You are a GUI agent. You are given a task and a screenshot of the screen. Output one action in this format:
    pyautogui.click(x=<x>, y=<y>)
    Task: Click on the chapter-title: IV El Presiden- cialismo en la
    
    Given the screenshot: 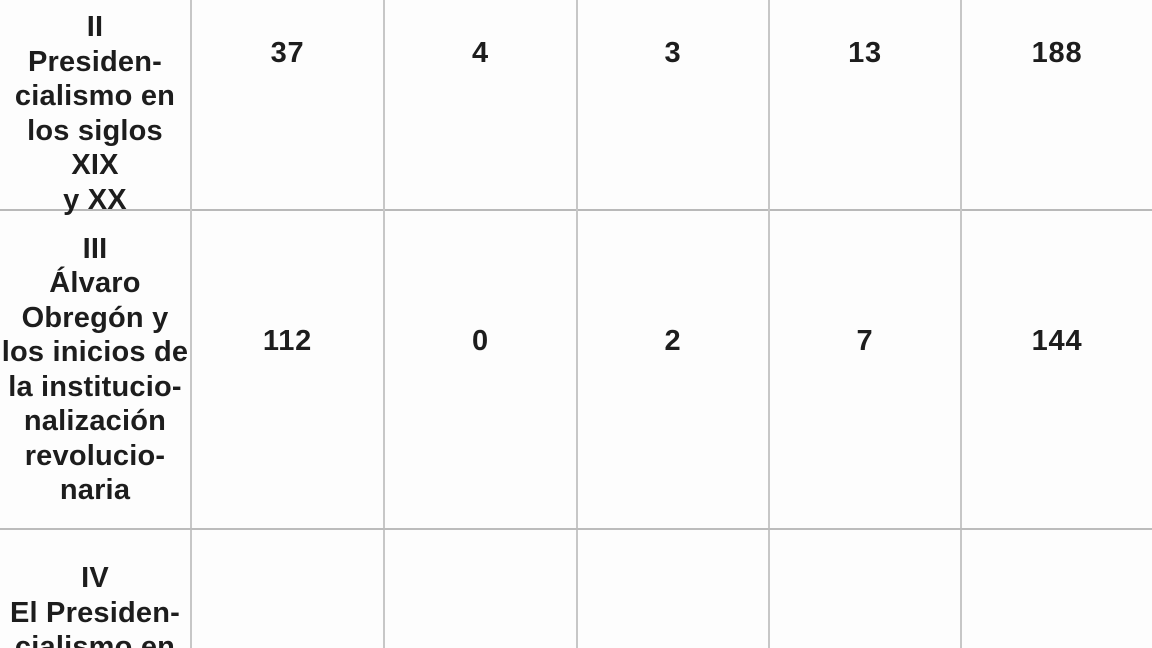 What is the action you would take?
    pyautogui.click(x=94, y=605)
    